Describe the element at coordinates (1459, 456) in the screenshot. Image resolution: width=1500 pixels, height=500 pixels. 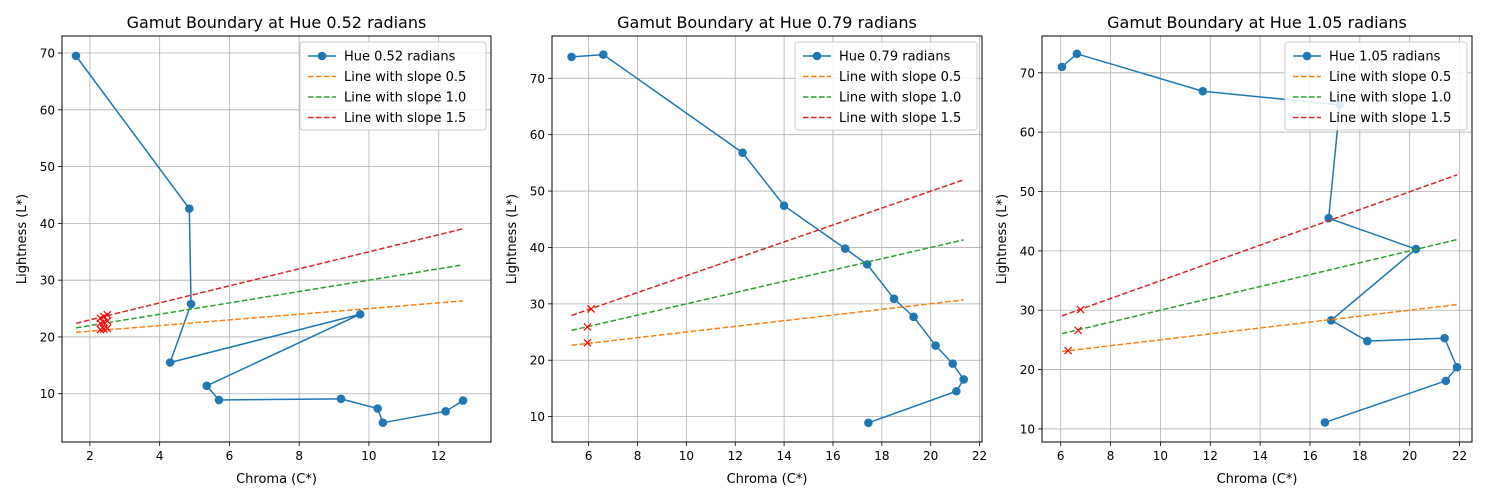
I see `x-tick-label: 22` at that location.